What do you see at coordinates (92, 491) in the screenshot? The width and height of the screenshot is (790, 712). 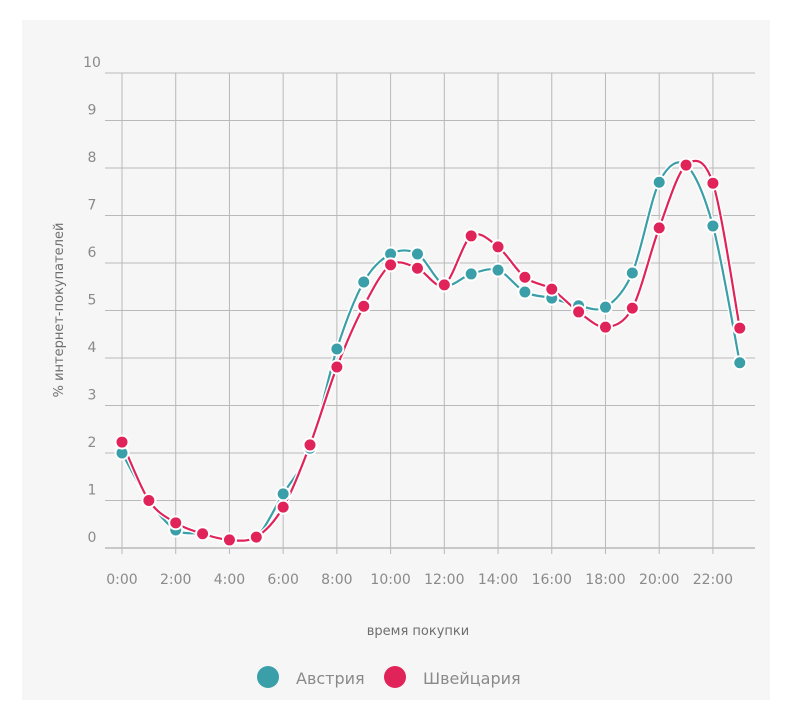 I see `y-tick-label: 1` at bounding box center [92, 491].